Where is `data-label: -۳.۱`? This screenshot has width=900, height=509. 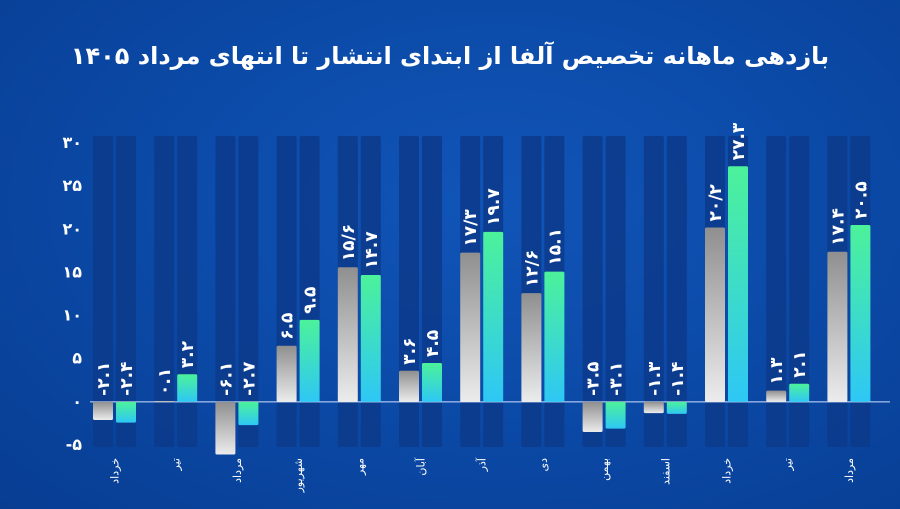
data-label: -۳.۱ is located at coordinates (617, 379).